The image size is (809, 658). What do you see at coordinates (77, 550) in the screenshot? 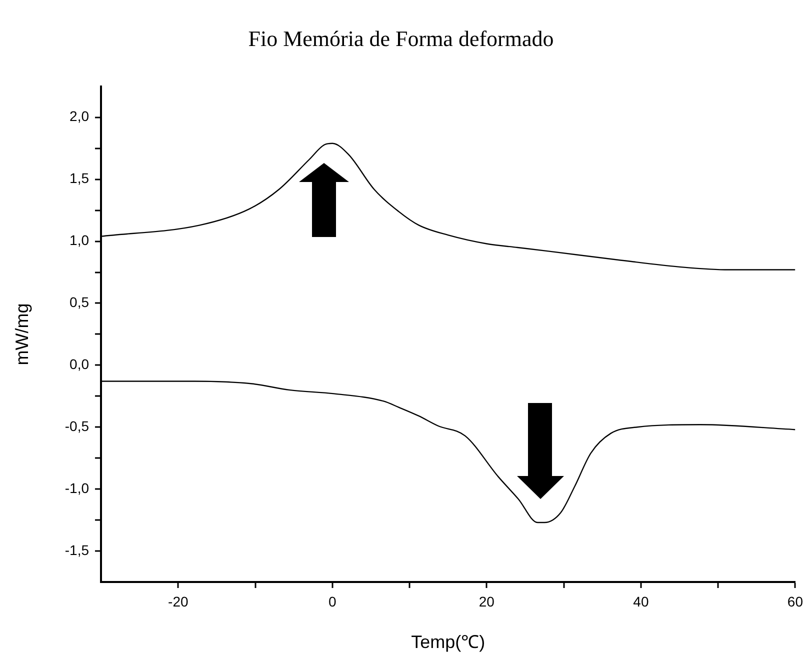
I see `y-tick-label: -1,5` at bounding box center [77, 550].